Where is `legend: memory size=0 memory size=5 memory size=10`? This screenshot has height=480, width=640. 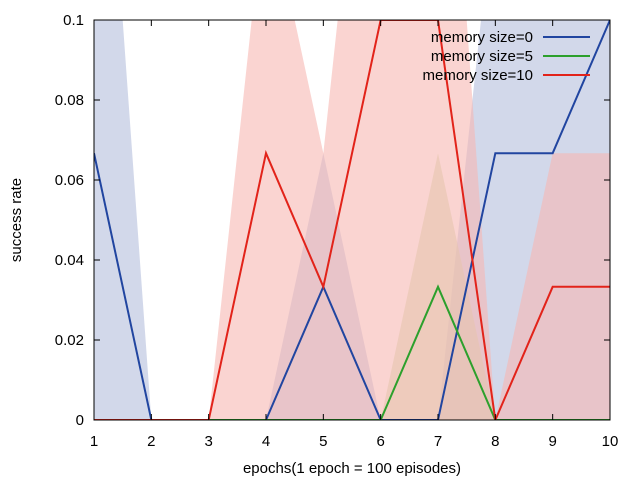
legend: memory size=0 memory size=5 memory size=10 is located at coordinates (506, 56).